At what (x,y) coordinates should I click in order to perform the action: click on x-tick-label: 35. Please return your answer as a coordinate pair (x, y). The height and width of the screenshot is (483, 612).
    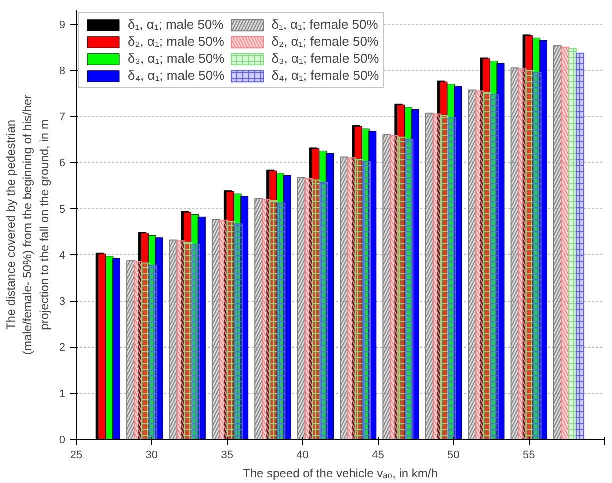
    Looking at the image, I should click on (227, 456).